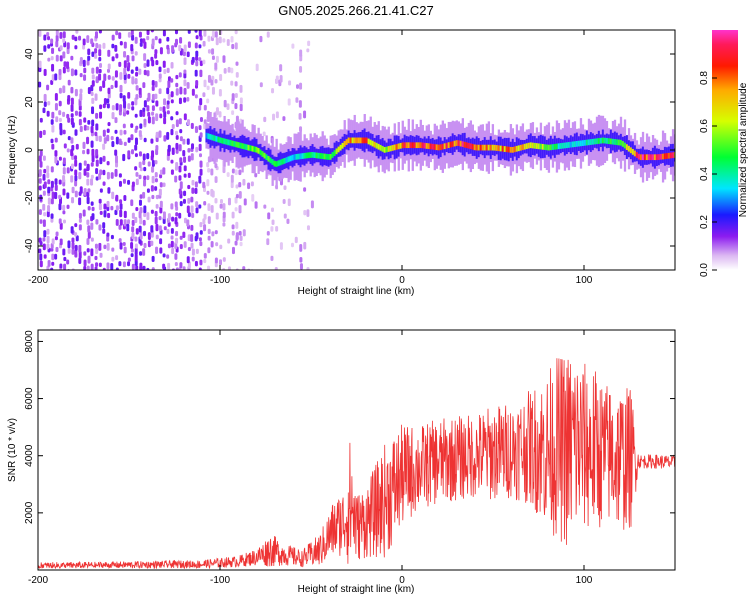 This screenshot has height=600, width=750. What do you see at coordinates (355, 10) in the screenshot?
I see `figure-title: GN05.2025.266.21.41.C27` at bounding box center [355, 10].